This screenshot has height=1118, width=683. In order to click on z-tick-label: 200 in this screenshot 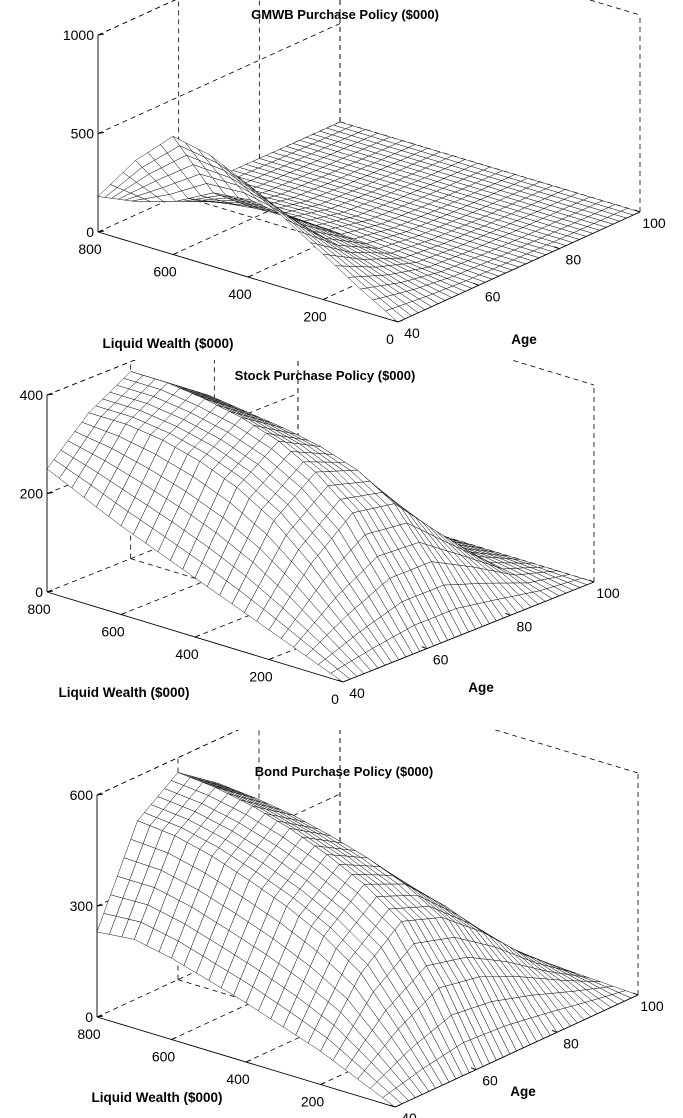, I will do `click(32, 494)`.